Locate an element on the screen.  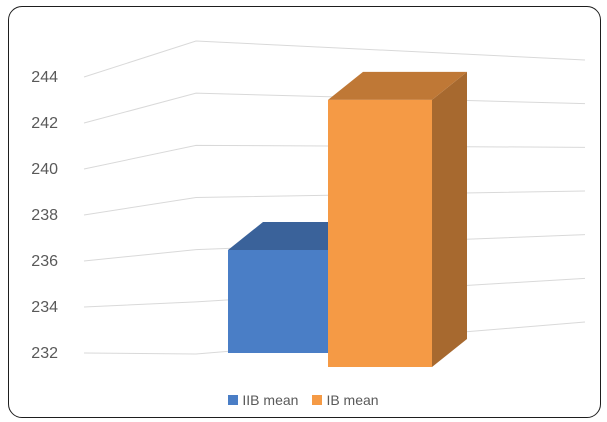
y-tick-label: 244 is located at coordinates (44, 77).